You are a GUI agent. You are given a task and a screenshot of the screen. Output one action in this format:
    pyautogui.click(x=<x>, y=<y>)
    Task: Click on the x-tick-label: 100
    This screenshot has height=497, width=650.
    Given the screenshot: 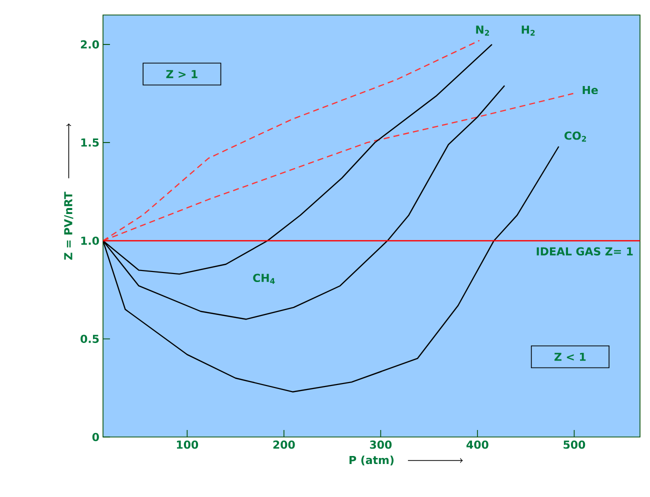 What is the action you would take?
    pyautogui.click(x=187, y=444)
    